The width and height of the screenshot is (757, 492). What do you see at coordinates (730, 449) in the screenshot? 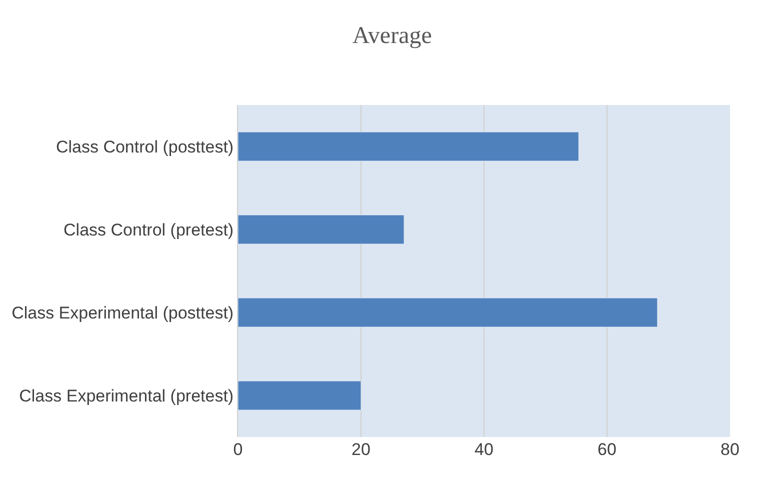
I see `x-tick-label: 80` at bounding box center [730, 449].